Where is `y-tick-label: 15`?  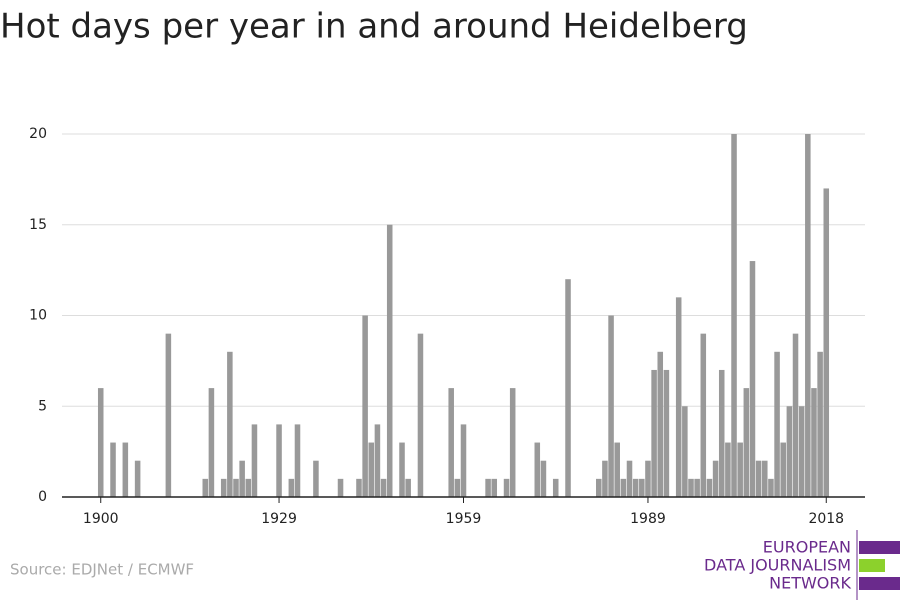
y-tick-label: 15 is located at coordinates (38, 225).